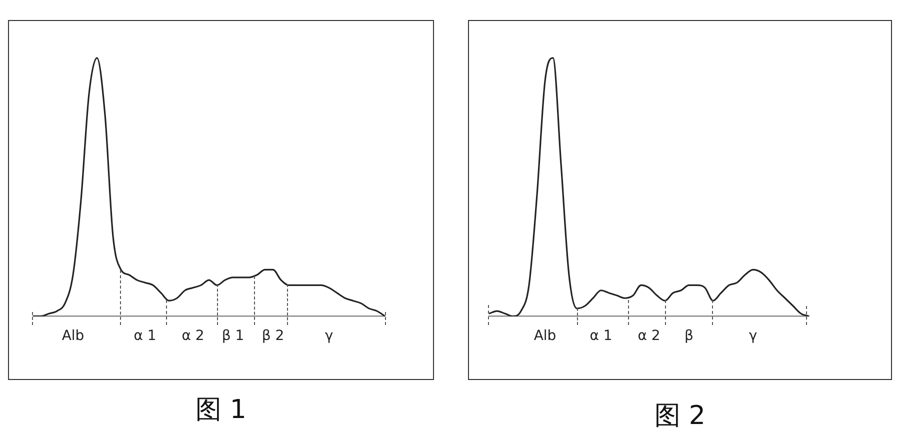 Image resolution: width=900 pixels, height=447 pixels. Describe the element at coordinates (689, 336) in the screenshot. I see `x-tick-label: β` at that location.